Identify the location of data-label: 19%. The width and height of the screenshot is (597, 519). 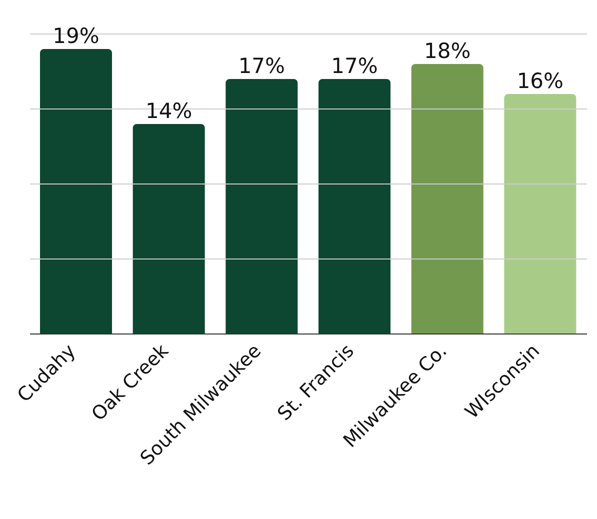
(76, 36).